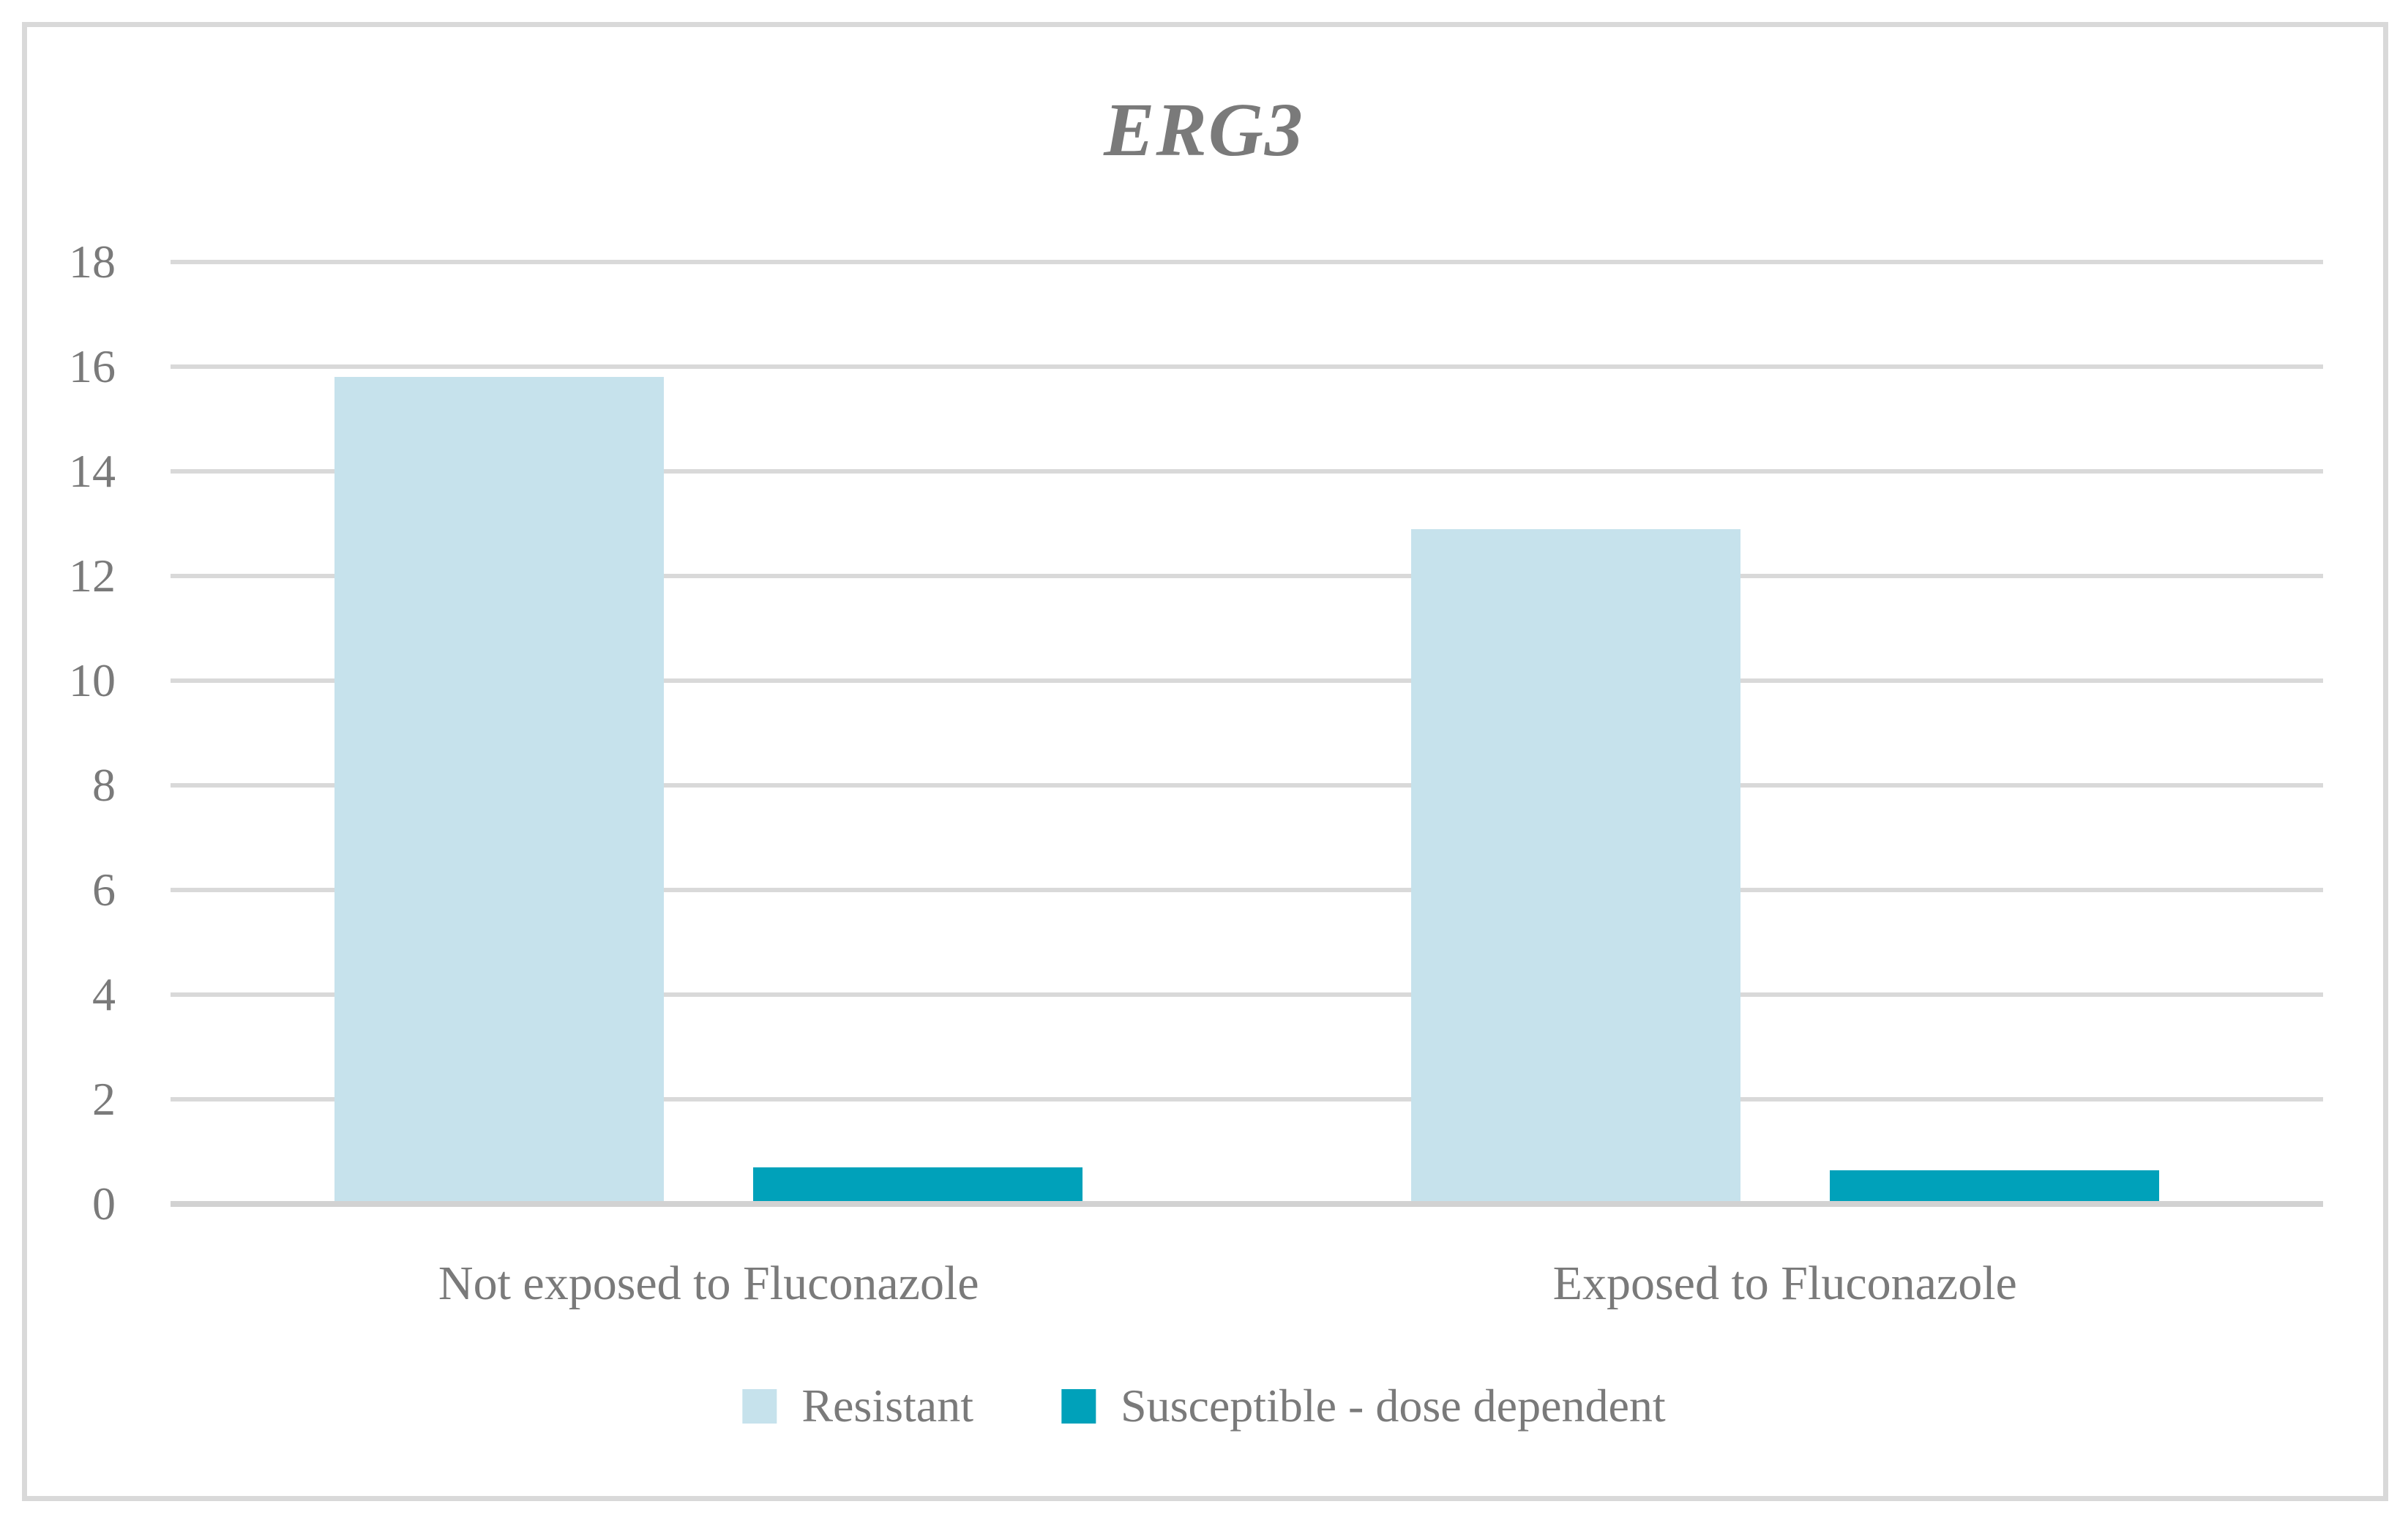 This screenshot has height=1526, width=2408. What do you see at coordinates (104, 1204) in the screenshot?
I see `y-axis-tick-label-0: 0` at bounding box center [104, 1204].